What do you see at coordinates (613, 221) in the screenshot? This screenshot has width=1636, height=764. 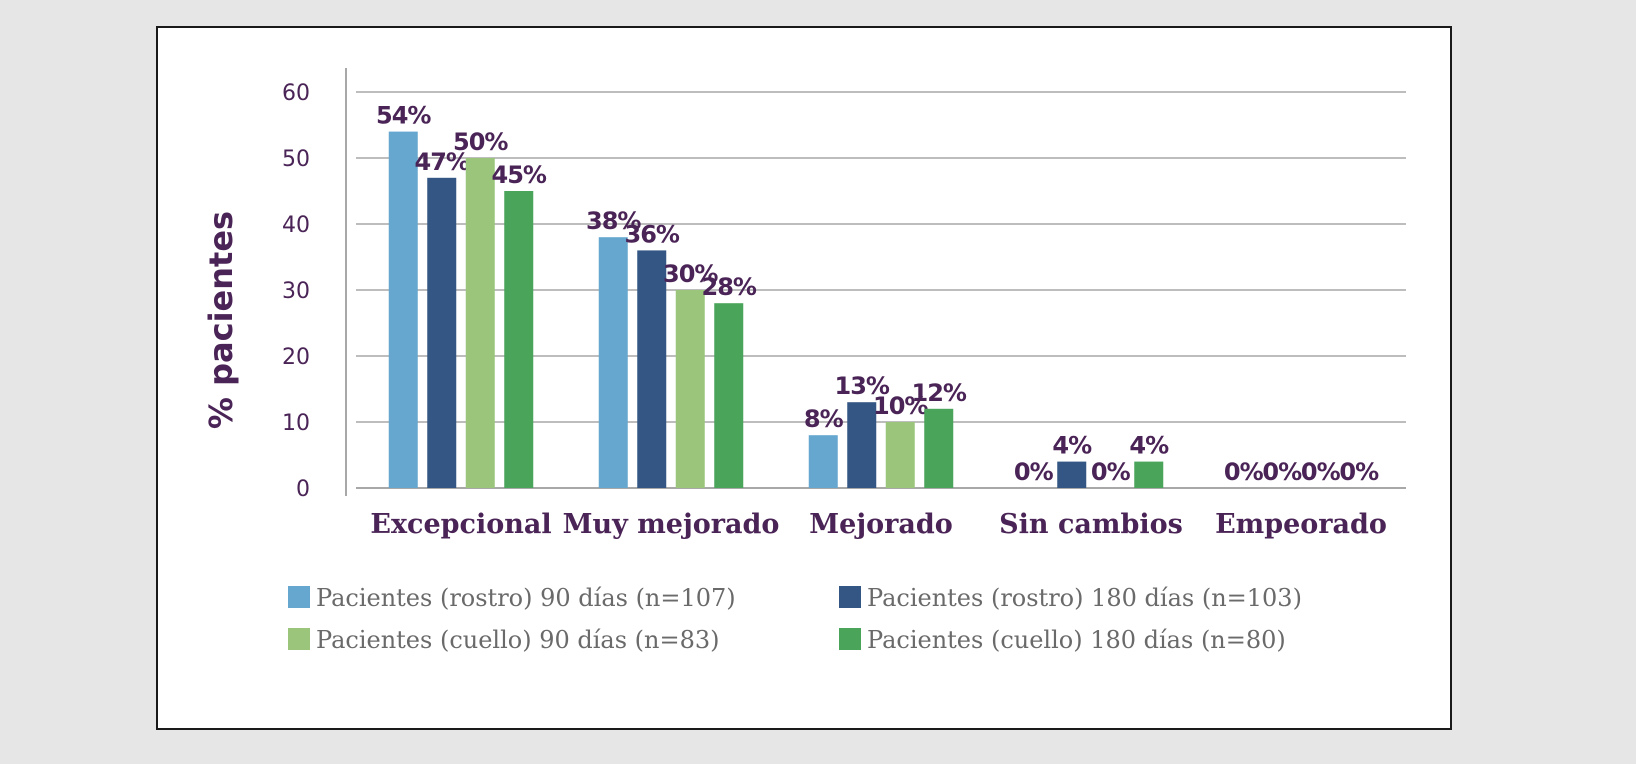 I see `data-label: 38%` at bounding box center [613, 221].